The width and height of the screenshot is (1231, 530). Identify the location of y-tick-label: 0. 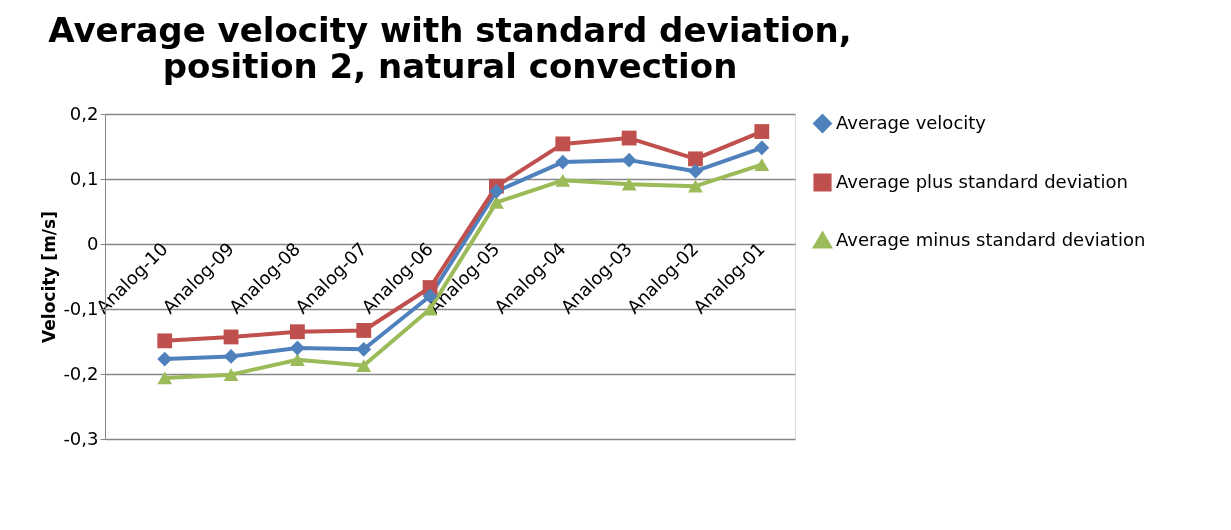
(93, 243).